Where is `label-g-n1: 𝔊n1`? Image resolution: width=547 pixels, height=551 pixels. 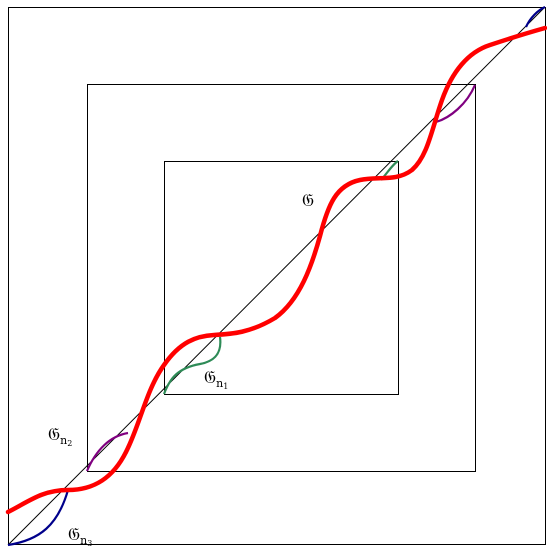
label-g-n1: 𝔊n1 is located at coordinates (216, 380).